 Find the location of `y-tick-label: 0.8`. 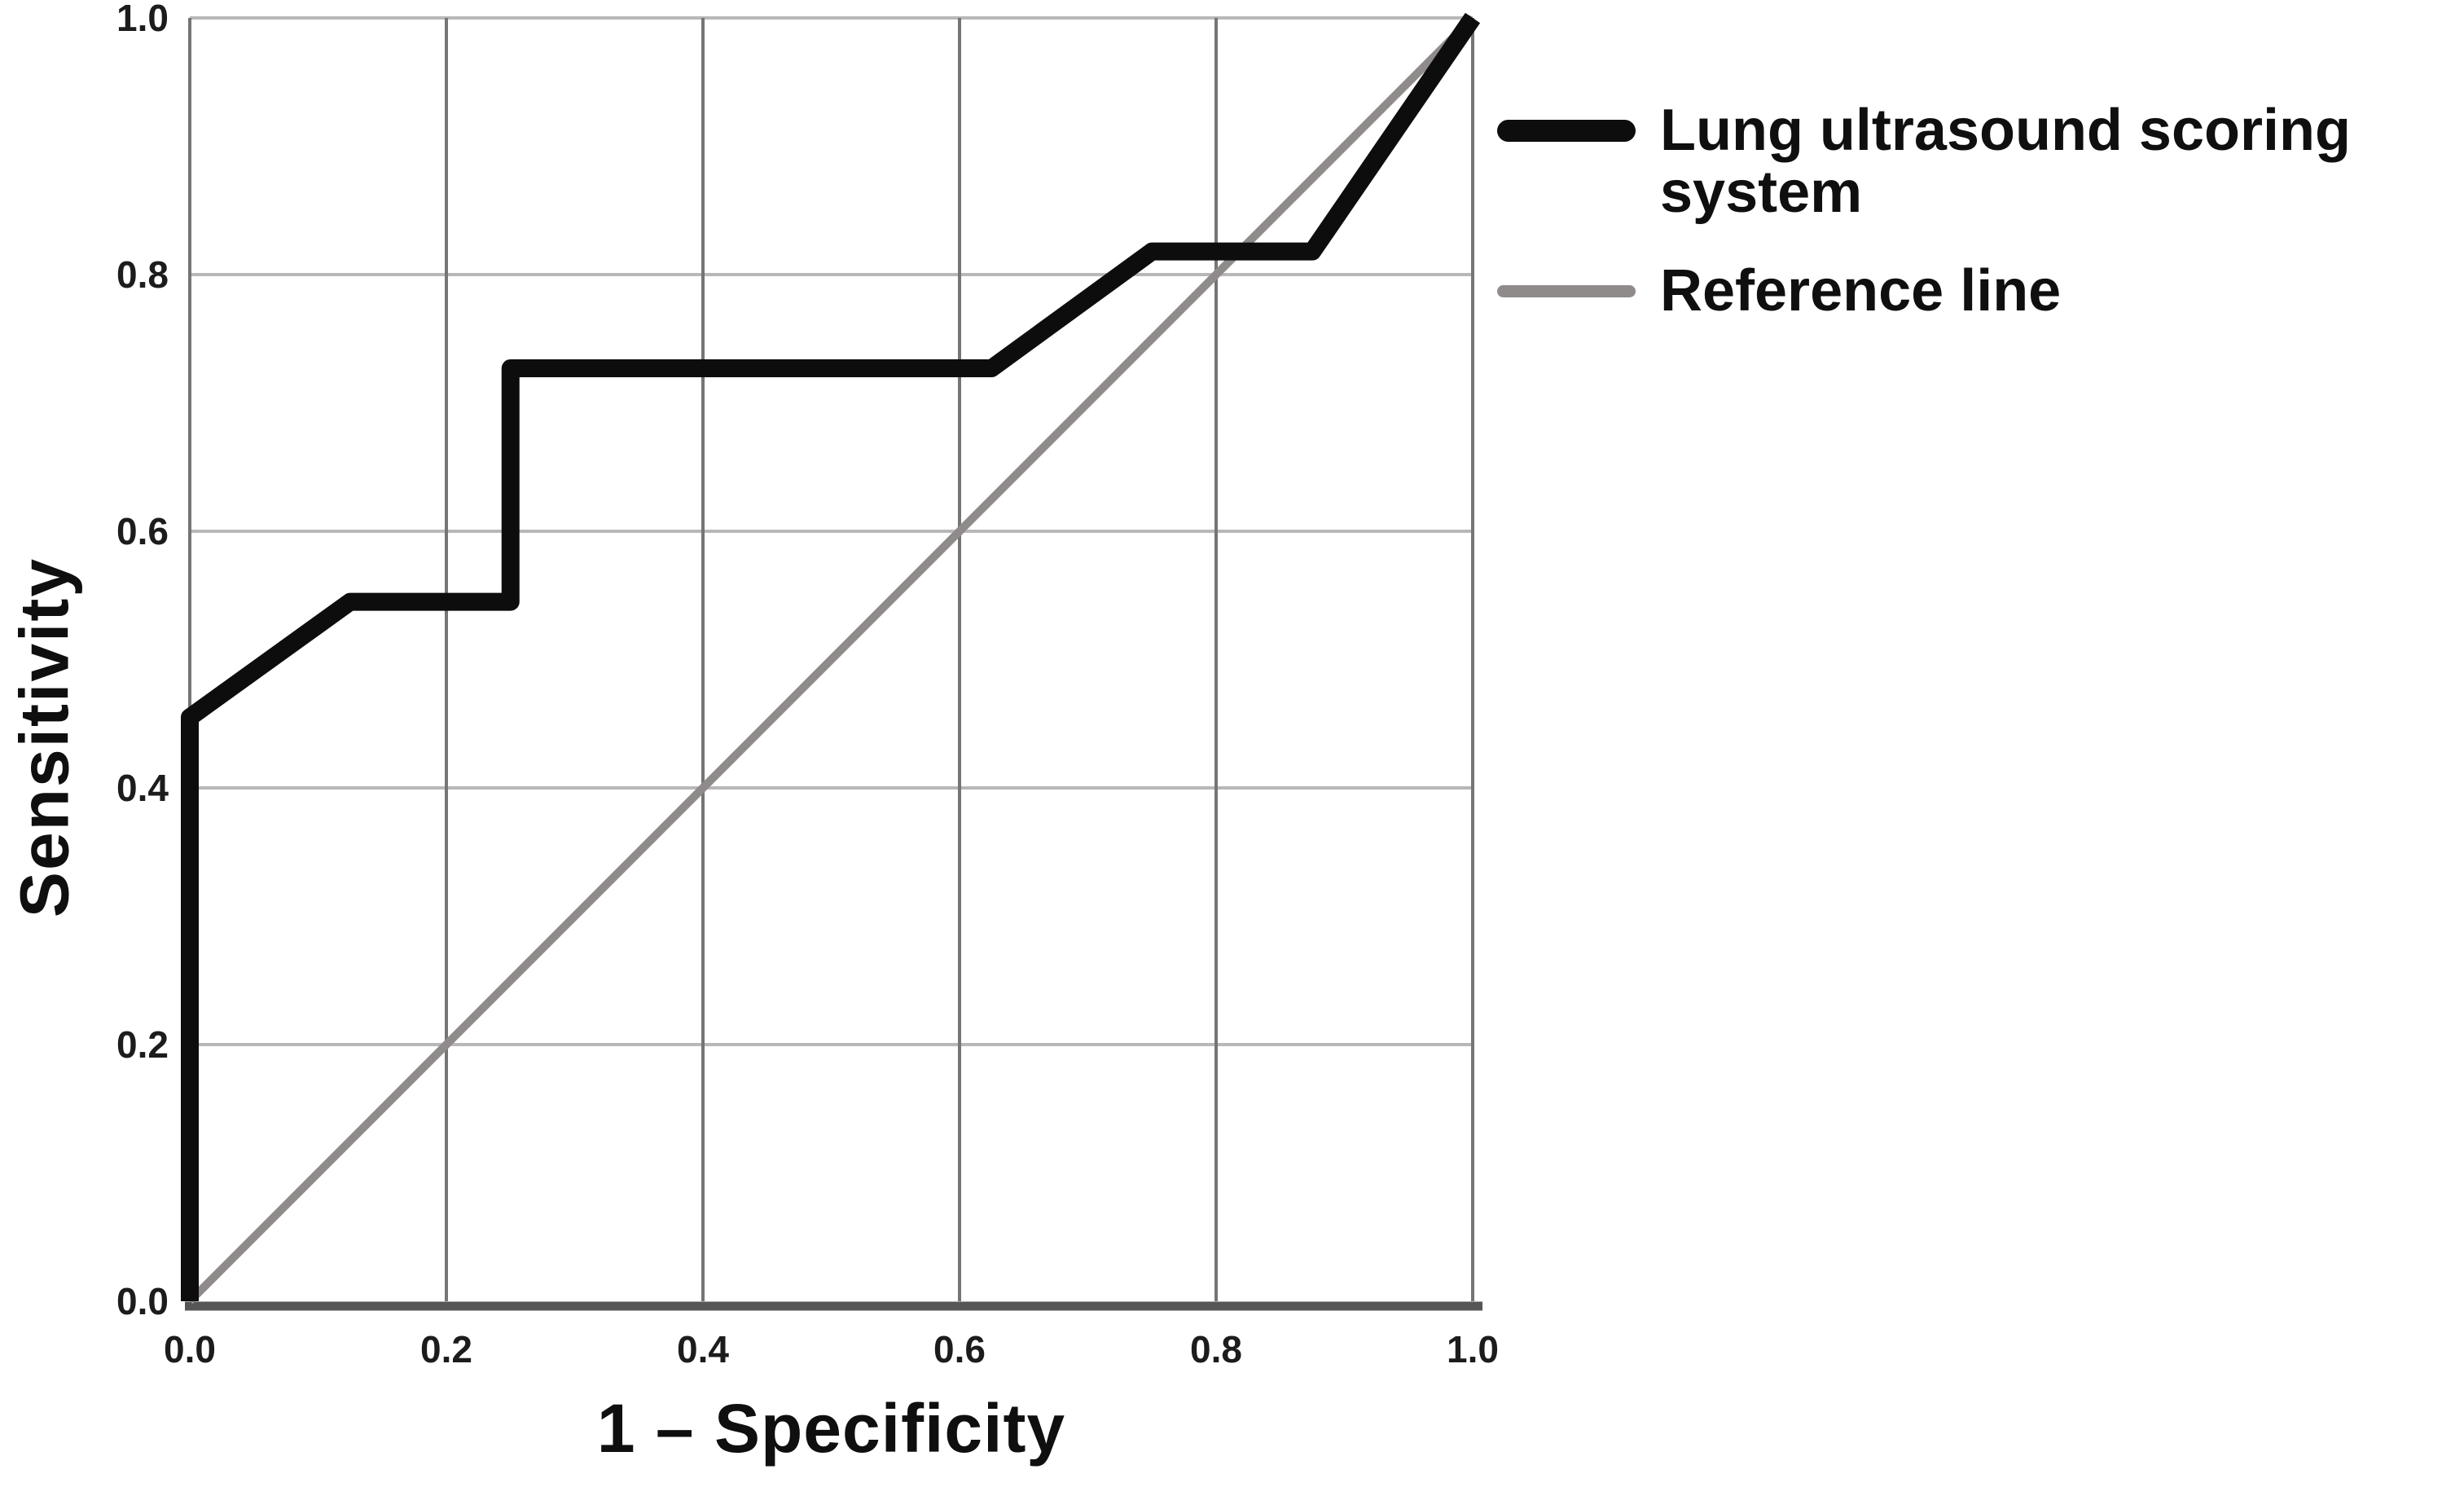

y-tick-label: 0.8 is located at coordinates (142, 274).